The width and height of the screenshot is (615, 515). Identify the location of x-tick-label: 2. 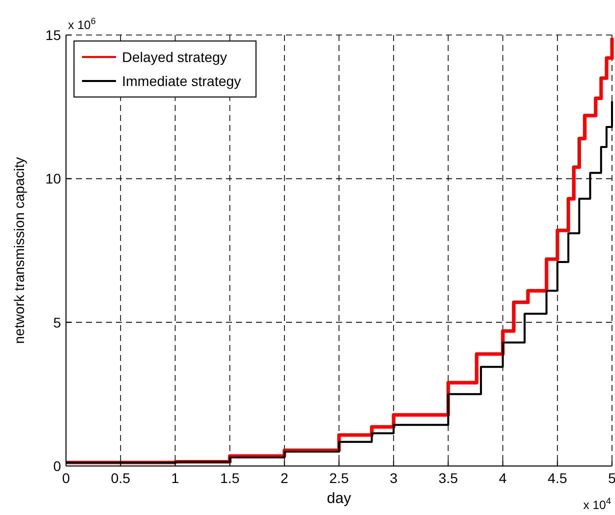
(284, 478).